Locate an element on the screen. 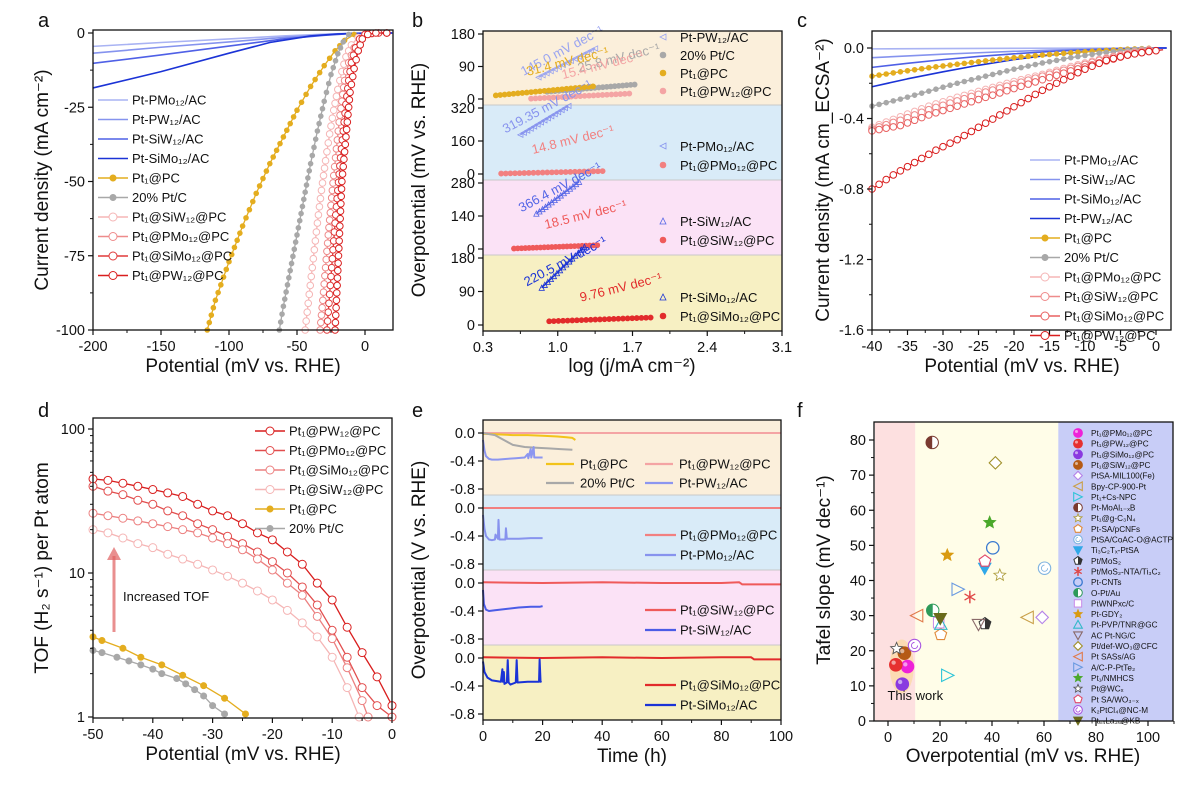  f-legend-entry: Pt SASs/AG is located at coordinates (1104, 656).